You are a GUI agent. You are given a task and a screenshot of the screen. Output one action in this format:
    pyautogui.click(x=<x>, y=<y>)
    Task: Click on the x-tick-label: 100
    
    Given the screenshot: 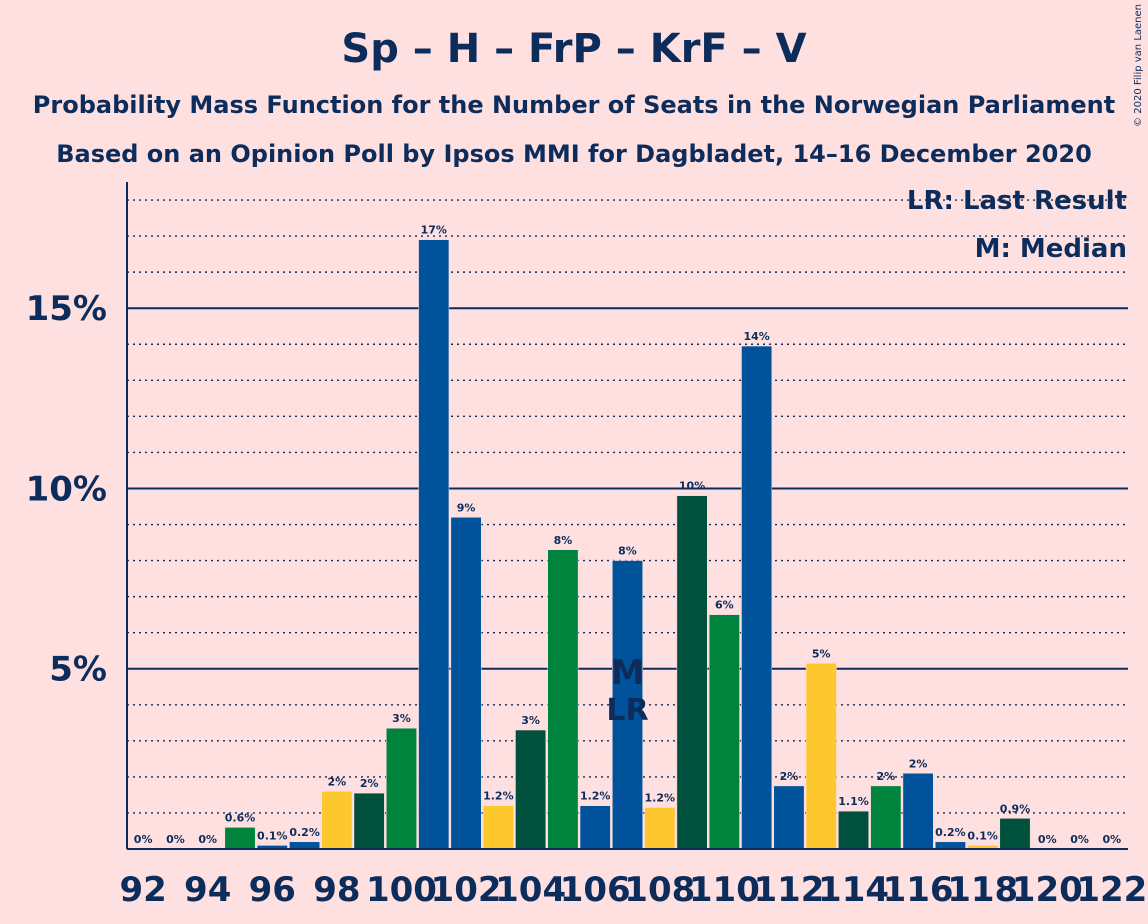 What is the action you would take?
    pyautogui.click(x=401, y=890)
    